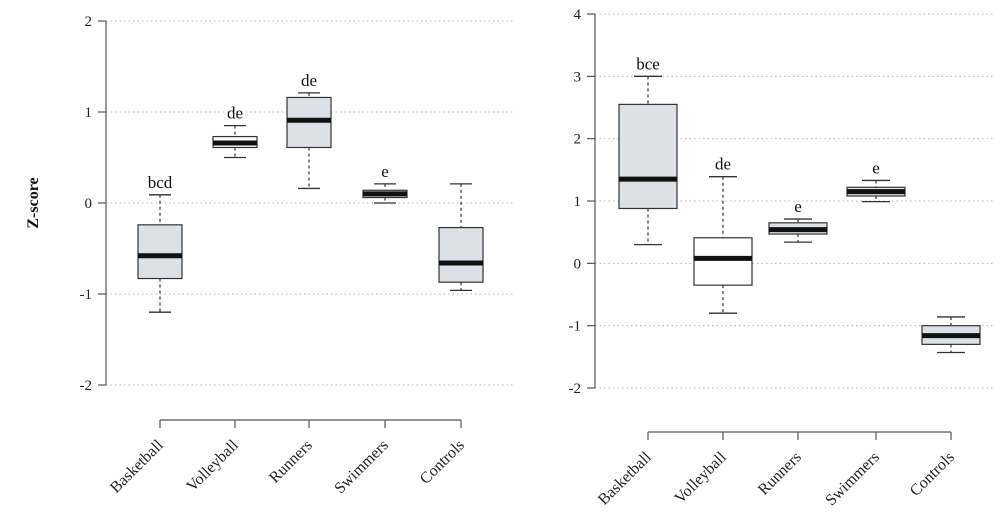 The image size is (1000, 524). I want to click on significance-label: bce, so click(648, 63).